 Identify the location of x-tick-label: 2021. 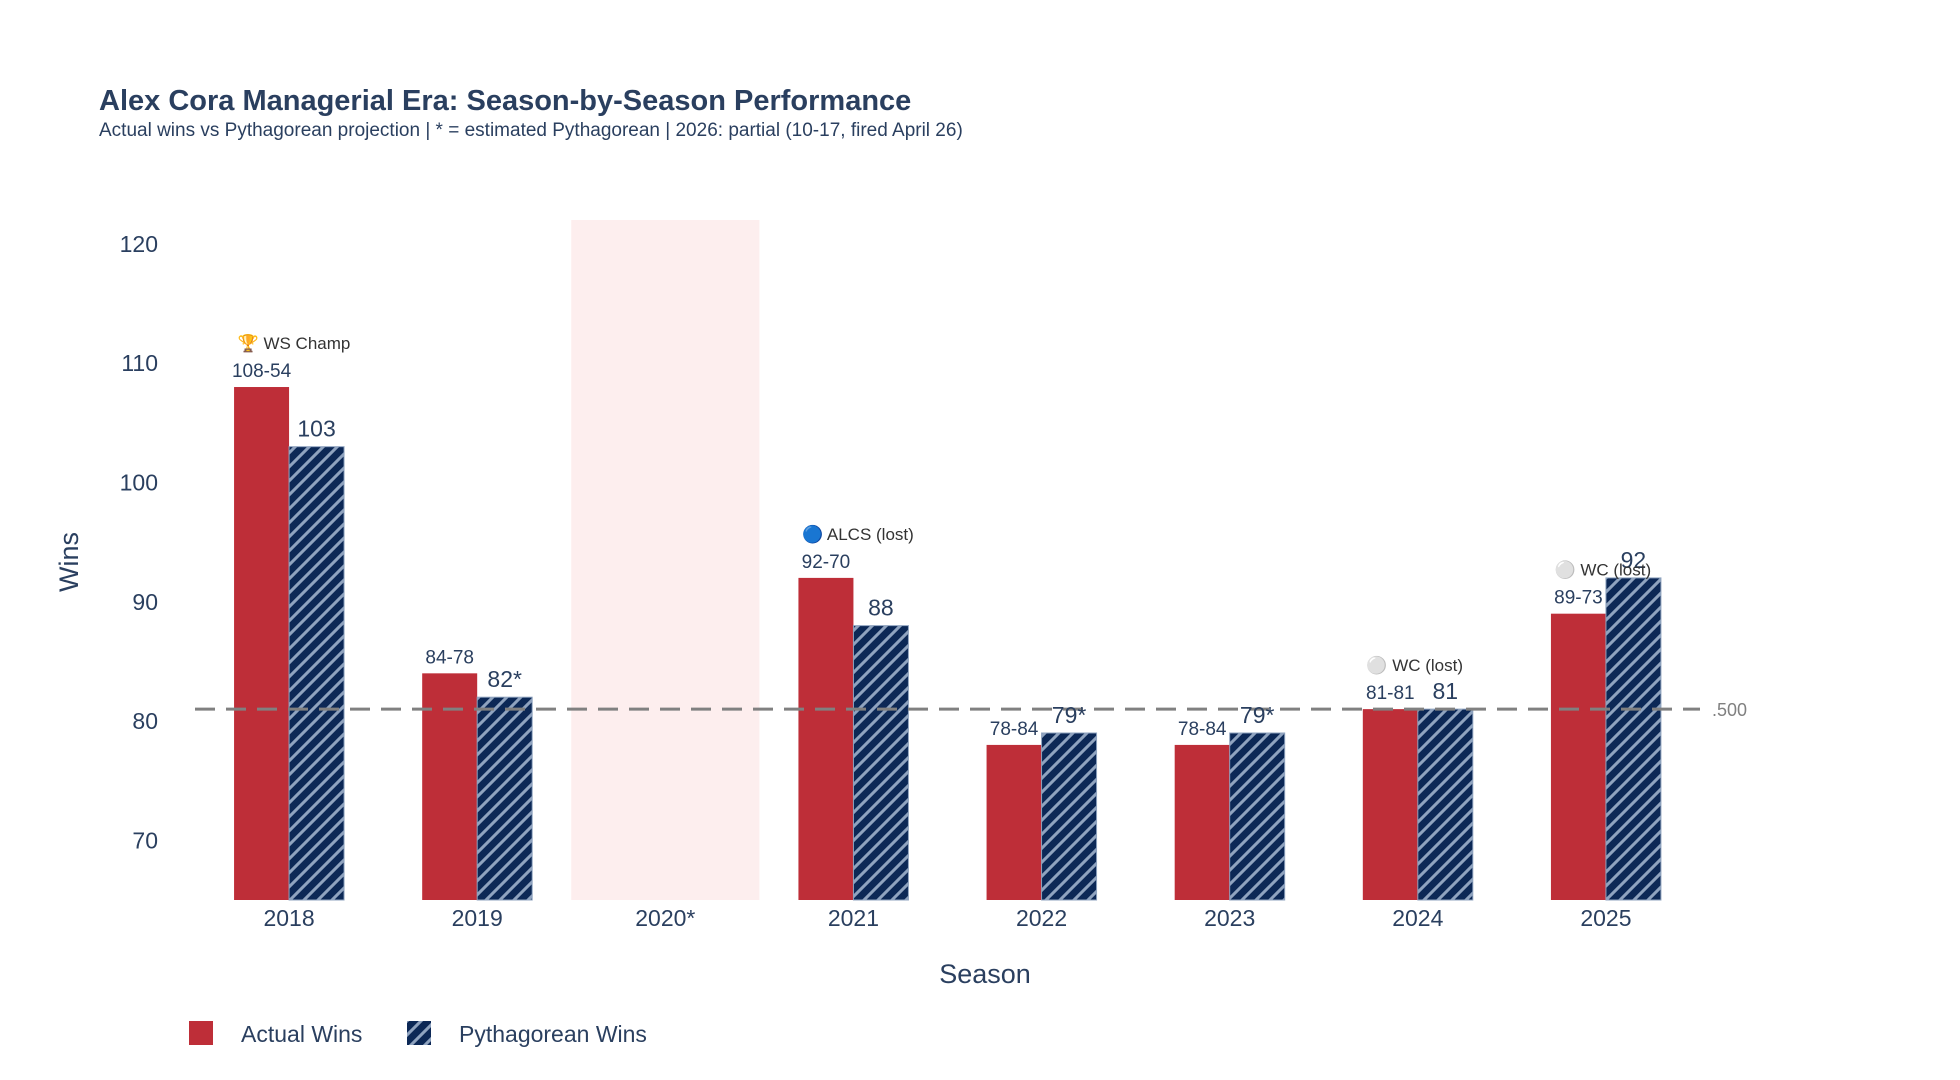
(853, 918).